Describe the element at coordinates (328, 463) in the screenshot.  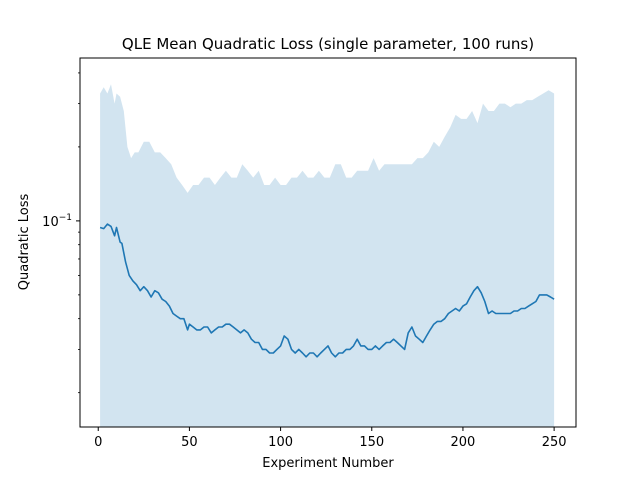
I see `x-axis-title: Experiment Number` at that location.